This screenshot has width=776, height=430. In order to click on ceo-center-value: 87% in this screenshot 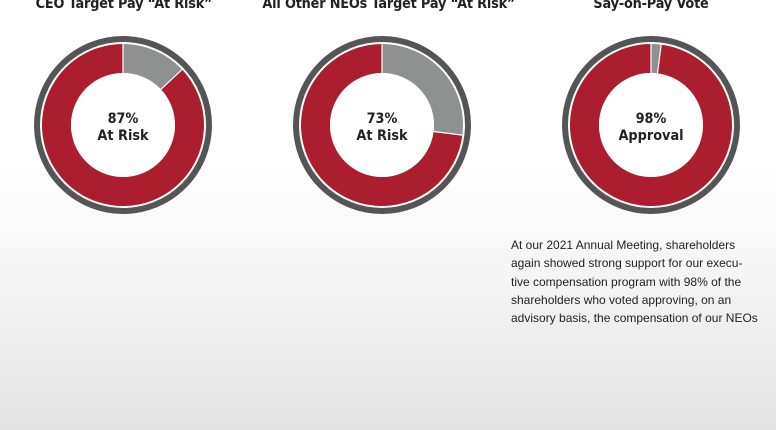, I will do `click(123, 119)`.